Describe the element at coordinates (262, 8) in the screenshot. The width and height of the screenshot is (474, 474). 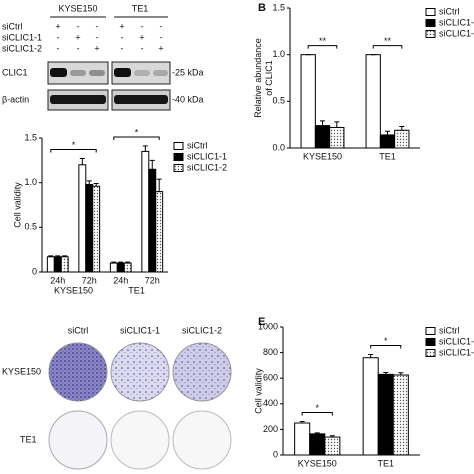
I see `panel-letter: B` at that location.